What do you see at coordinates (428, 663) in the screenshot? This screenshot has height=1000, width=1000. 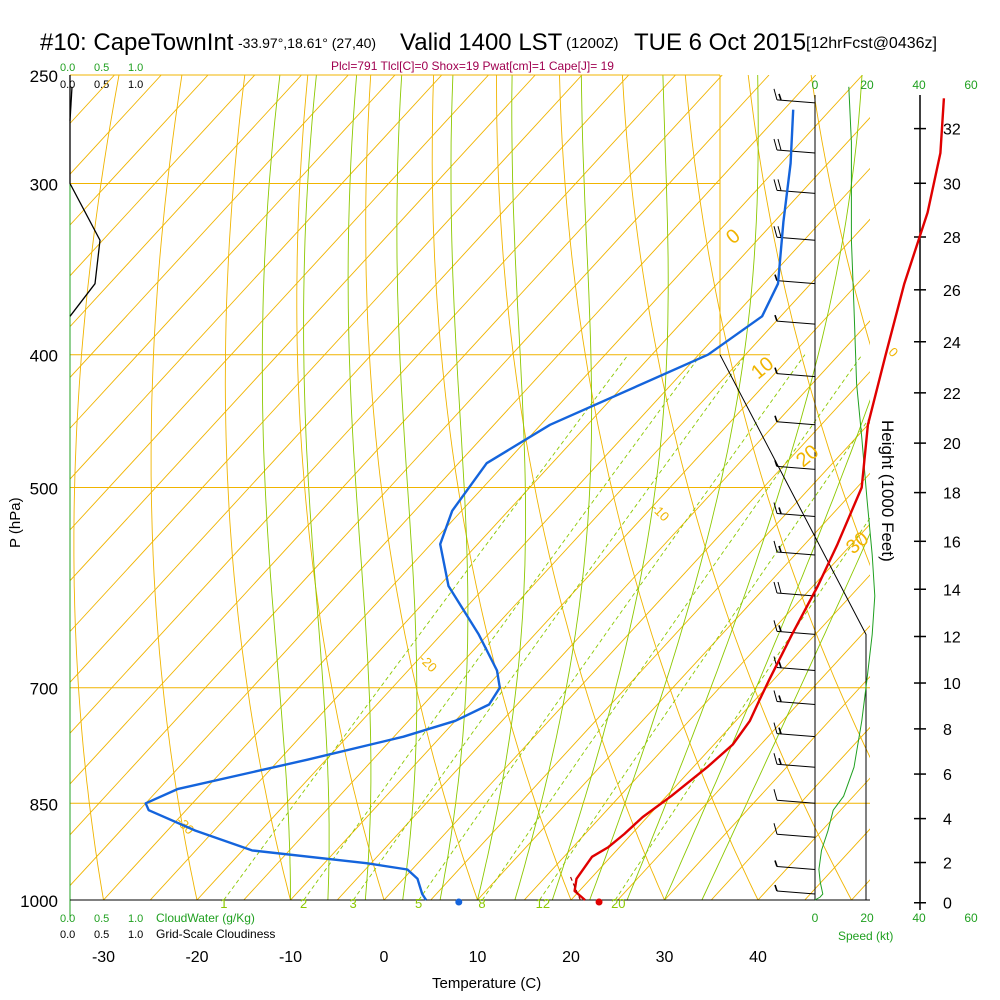 I see `isotherm-label: -20` at bounding box center [428, 663].